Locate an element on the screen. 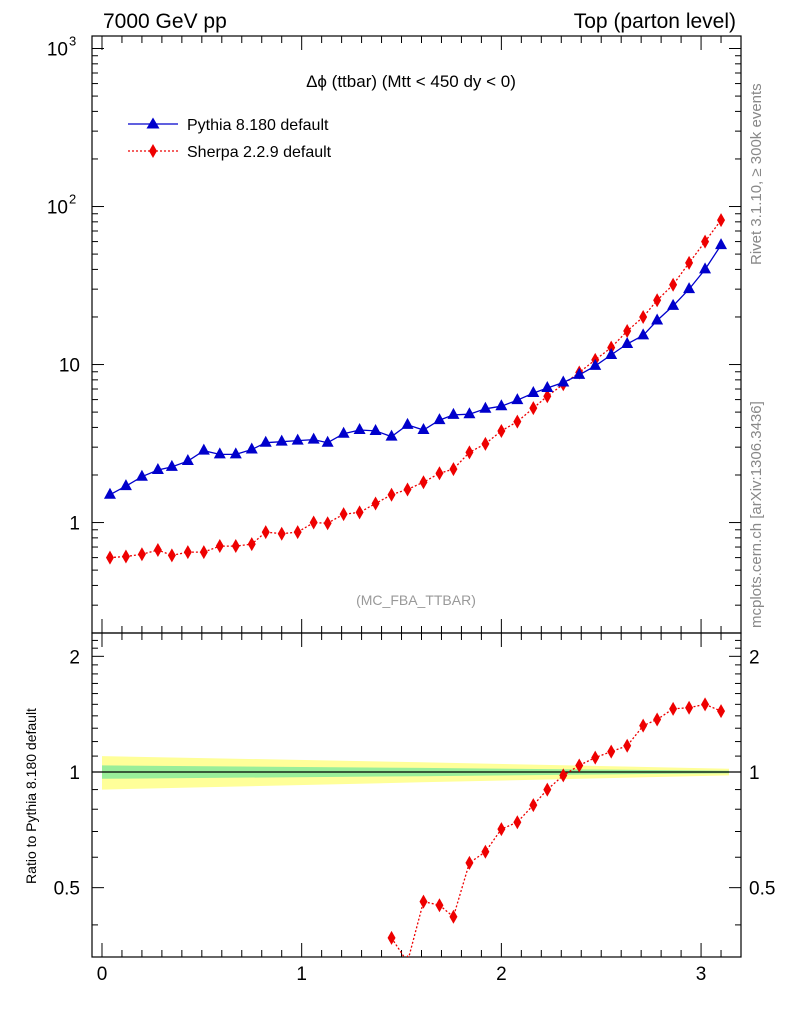 The width and height of the screenshot is (786, 1024). plot-title: Δϕ (ttbar) (Mtt < 450 dy < 0) is located at coordinates (411, 81).